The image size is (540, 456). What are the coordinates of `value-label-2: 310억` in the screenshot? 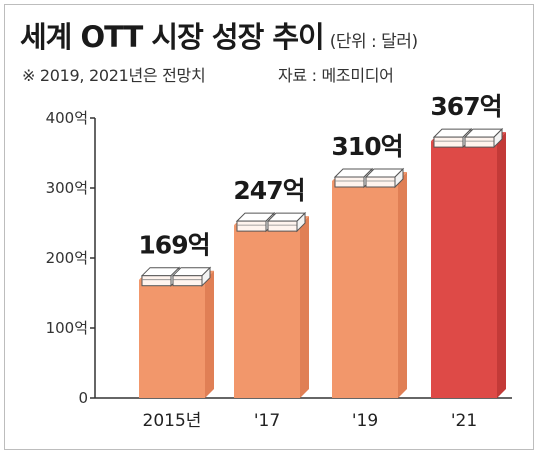 It's located at (366, 146).